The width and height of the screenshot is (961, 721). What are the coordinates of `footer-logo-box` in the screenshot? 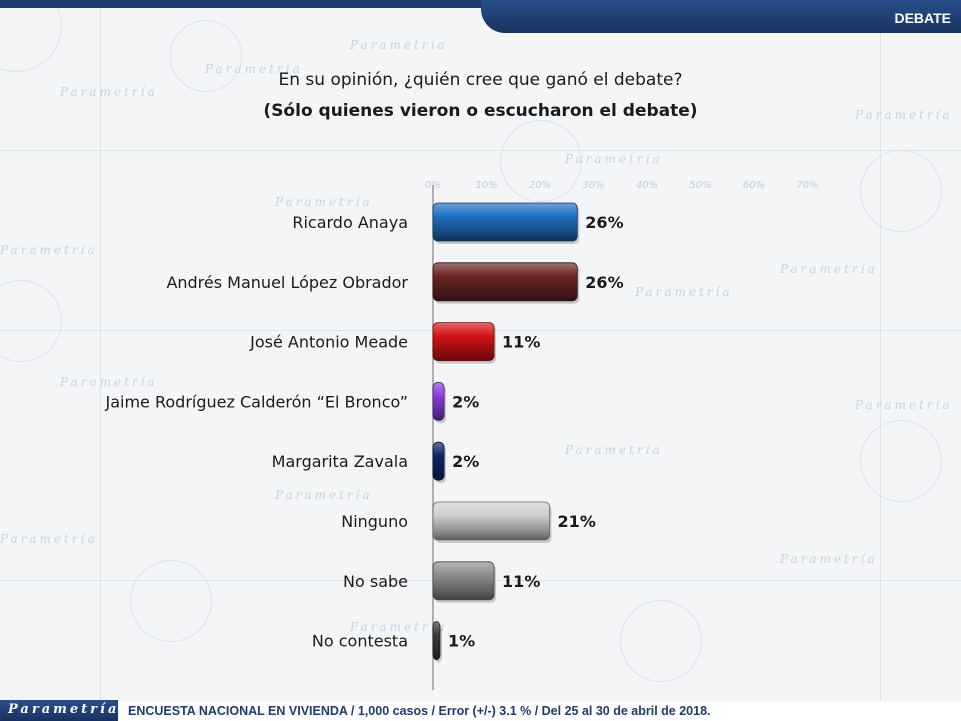 It's located at (59, 710).